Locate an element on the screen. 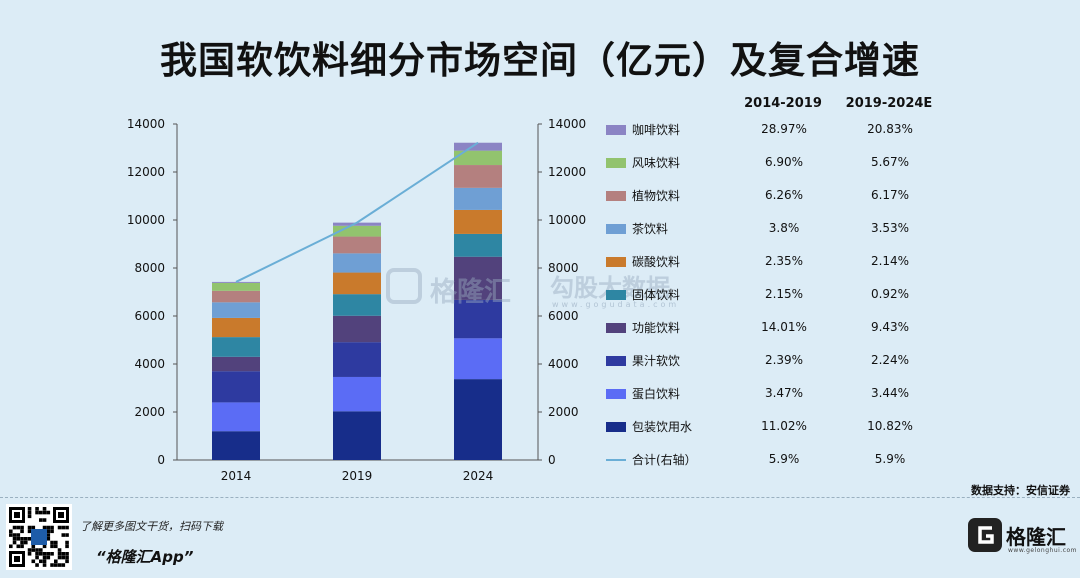  cagr-2014-2019-value: 5.9% is located at coordinates (784, 459).